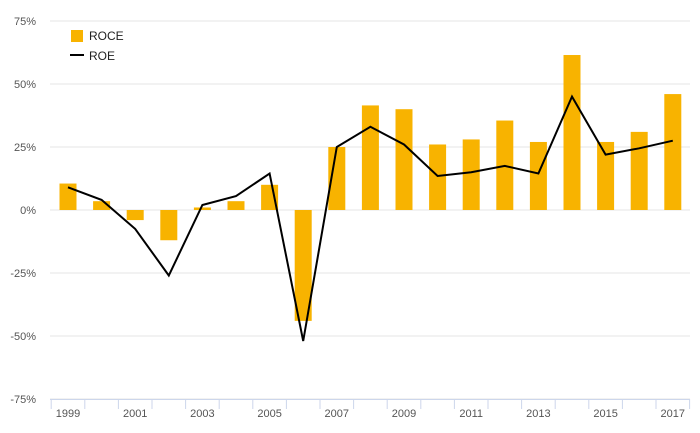 The width and height of the screenshot is (700, 433). What do you see at coordinates (605, 414) in the screenshot?
I see `x-tick-label: 2015` at bounding box center [605, 414].